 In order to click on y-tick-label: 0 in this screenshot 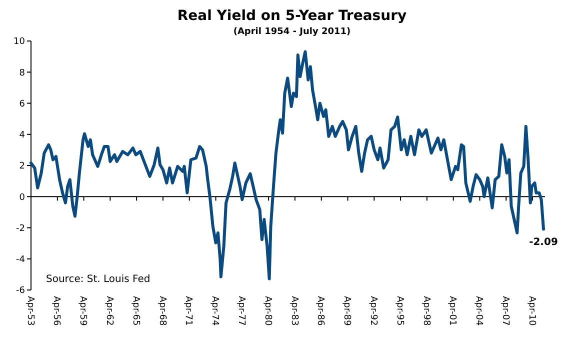, I will do `click(22, 197)`.